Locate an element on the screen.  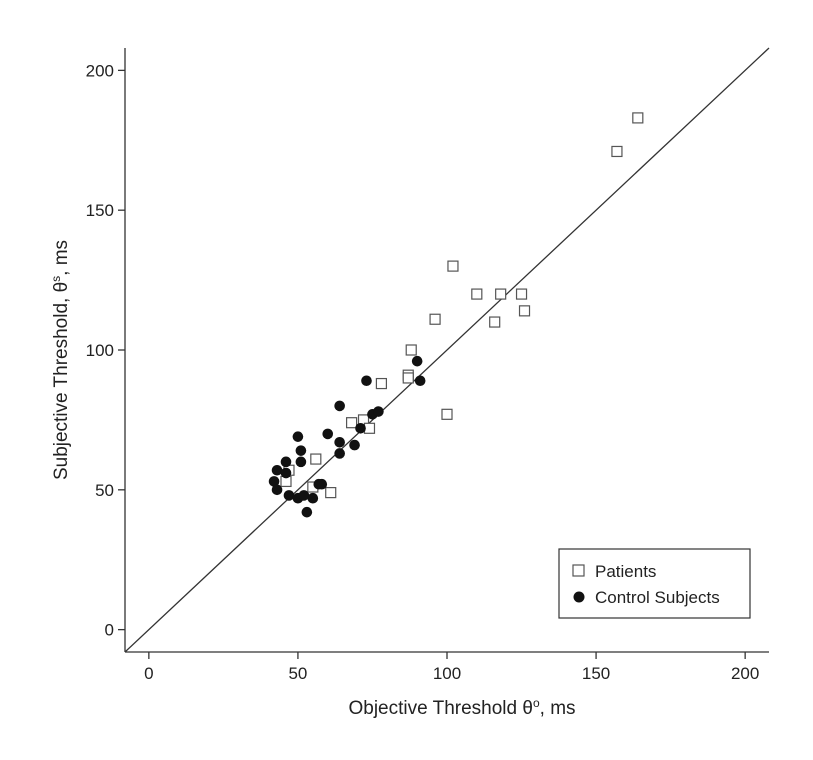
legend-marker-patients is located at coordinates (578, 570).